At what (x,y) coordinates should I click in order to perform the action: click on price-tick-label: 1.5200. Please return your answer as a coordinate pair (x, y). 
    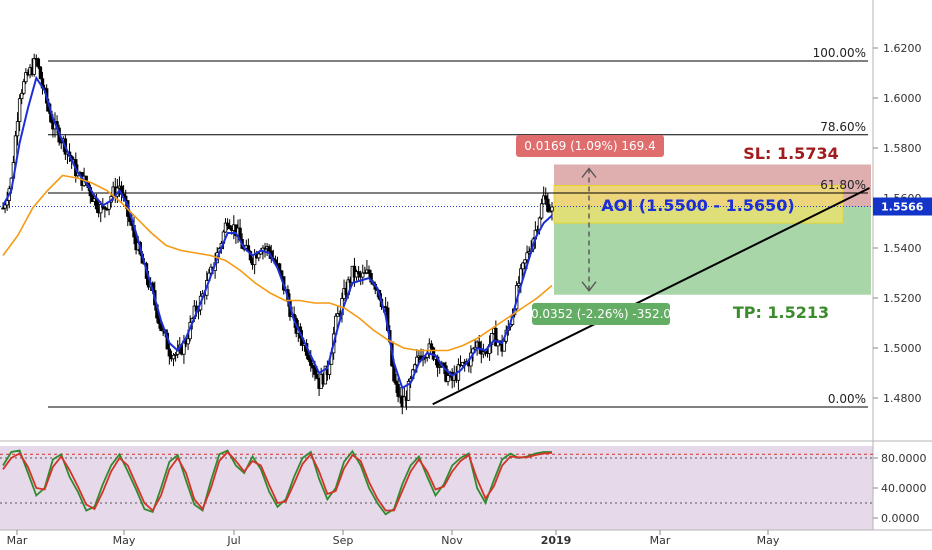
    Looking at the image, I should click on (902, 298).